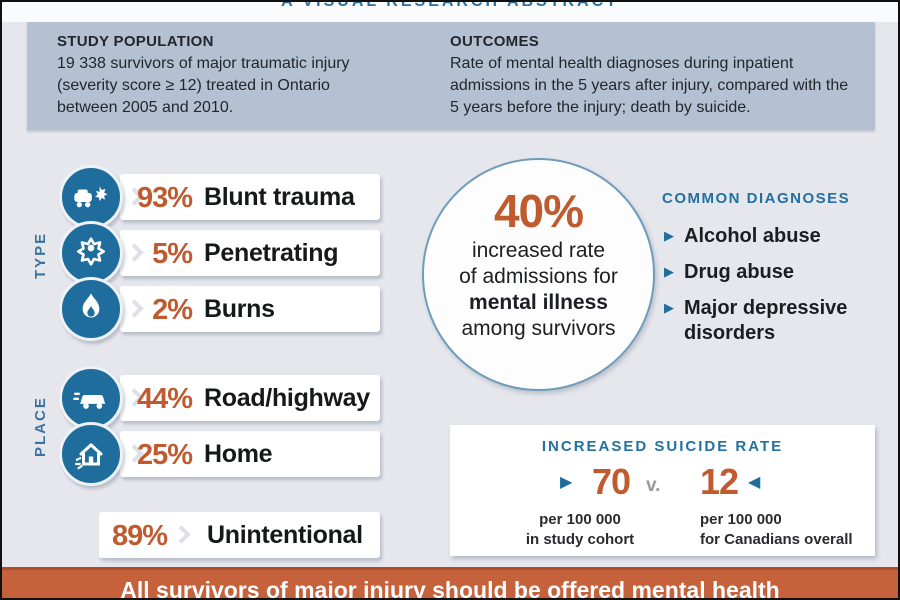  I want to click on key-finding-line: of admissions for, so click(538, 276).